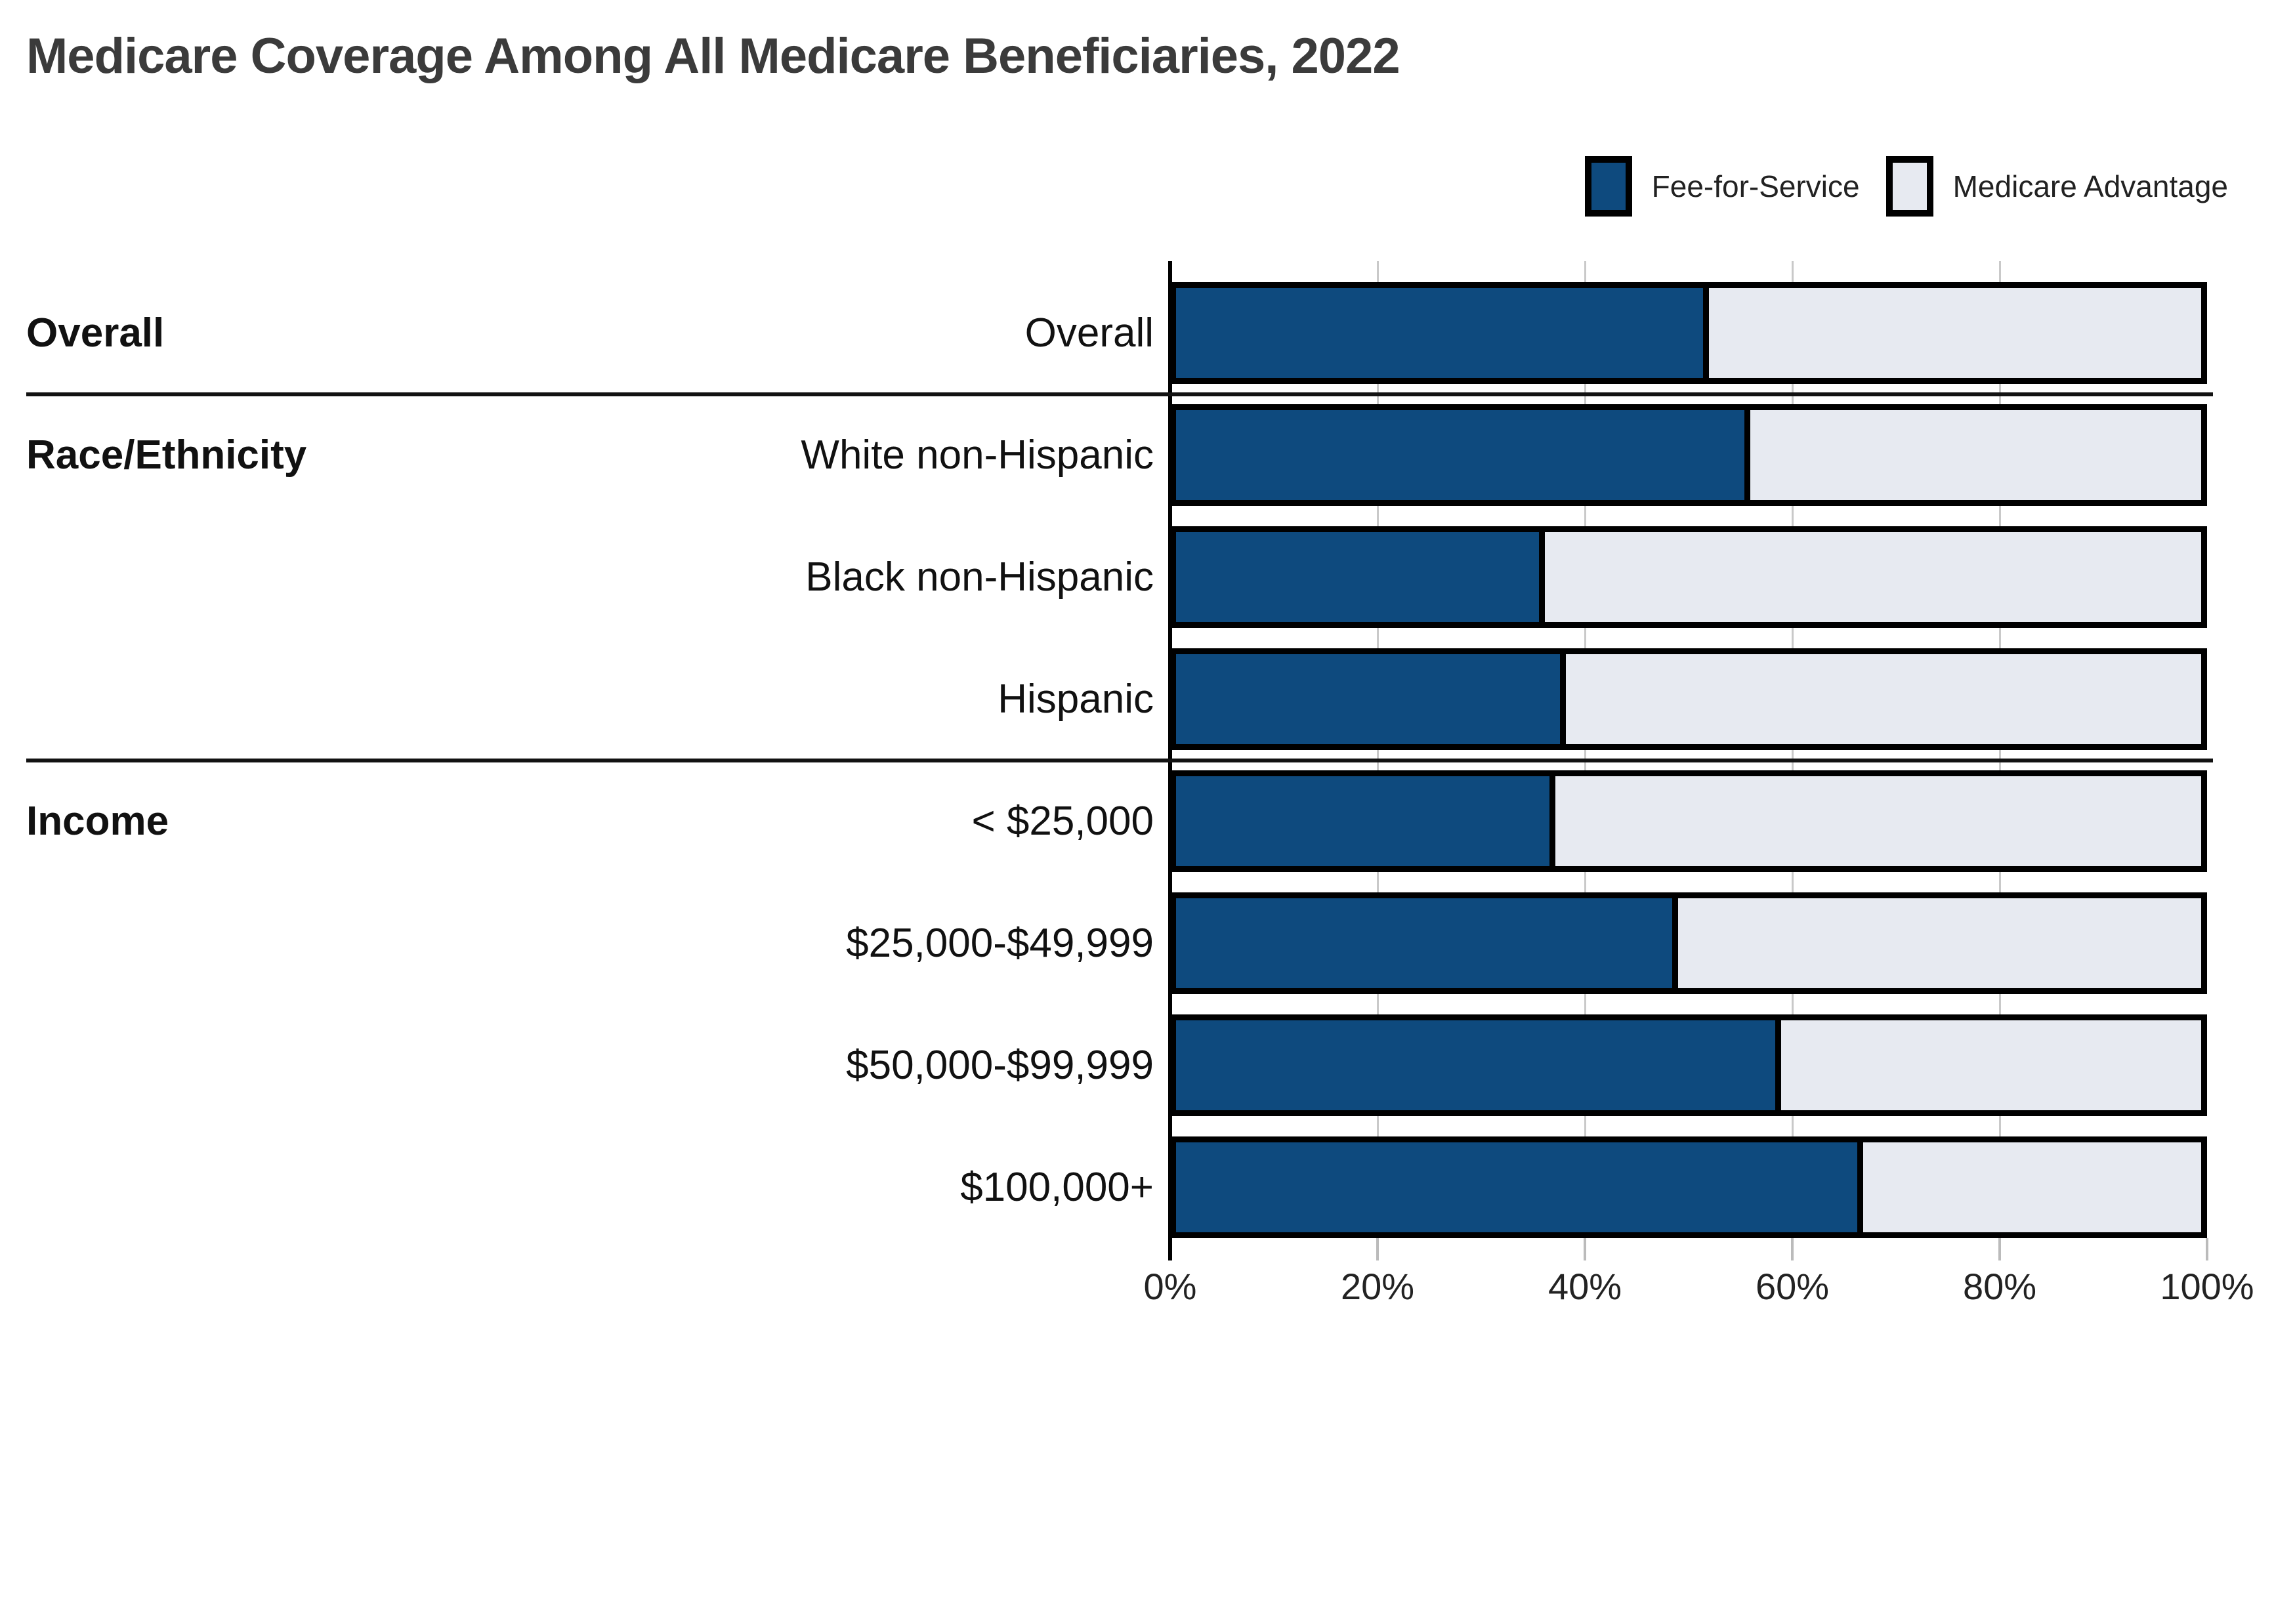  Describe the element at coordinates (1062, 822) in the screenshot. I see `row-label: < $25,000` at that location.